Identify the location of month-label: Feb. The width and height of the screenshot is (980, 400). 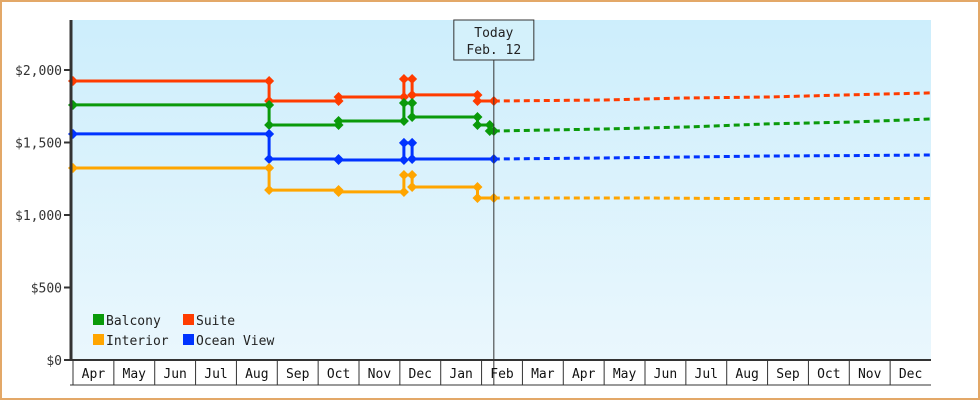
(502, 374).